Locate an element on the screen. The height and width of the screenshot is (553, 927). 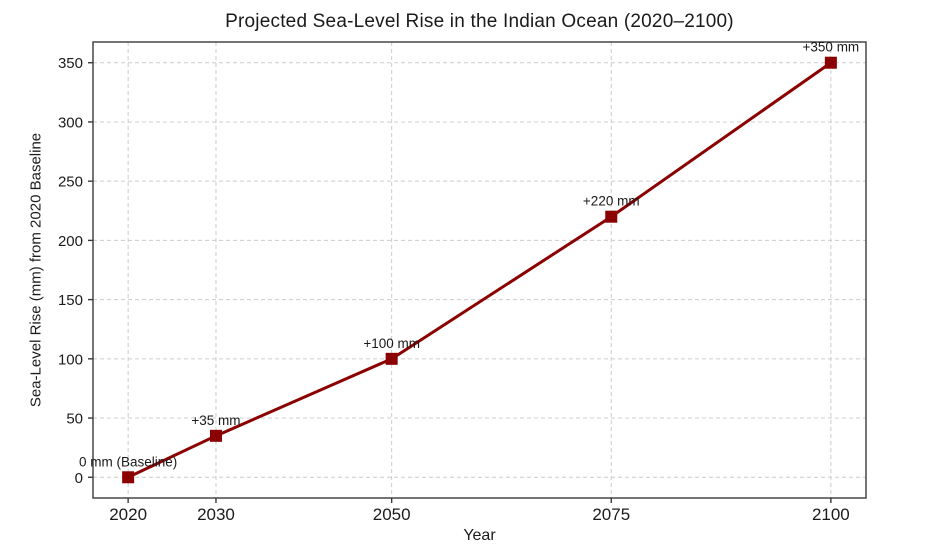
x-tick-label: 2075 is located at coordinates (611, 514).